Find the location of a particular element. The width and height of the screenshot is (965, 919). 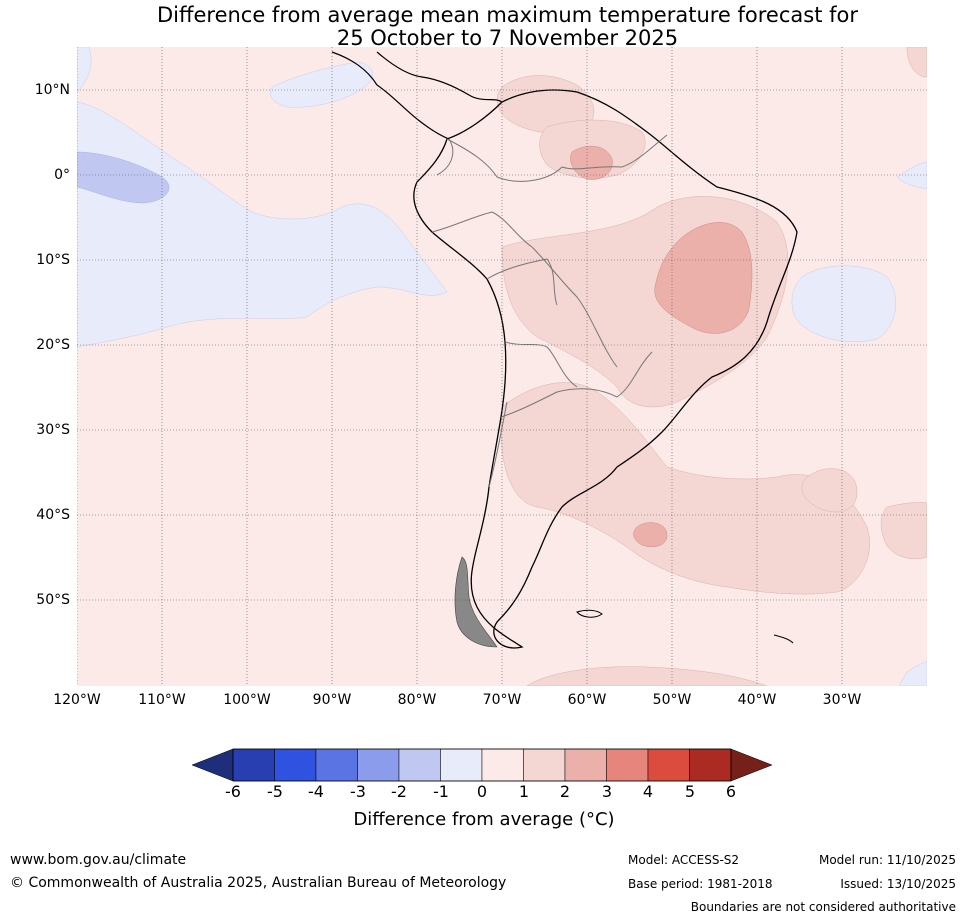

colorbar-tick: -2 is located at coordinates (399, 791).